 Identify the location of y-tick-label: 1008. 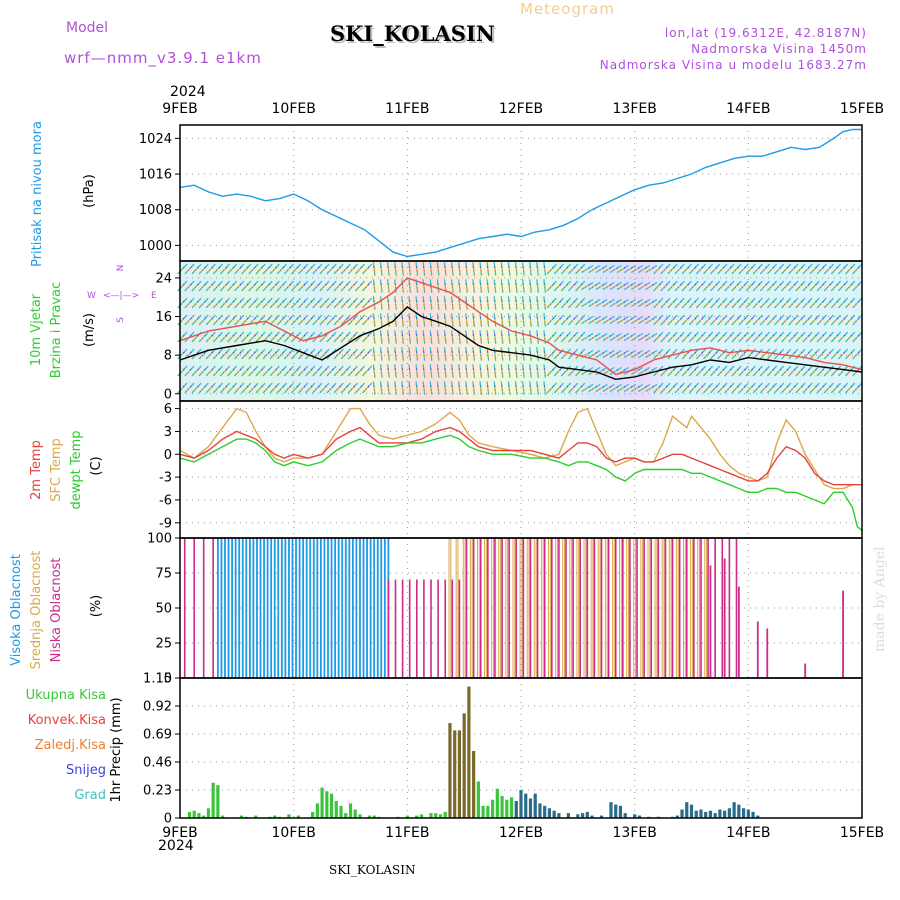
(155, 210).